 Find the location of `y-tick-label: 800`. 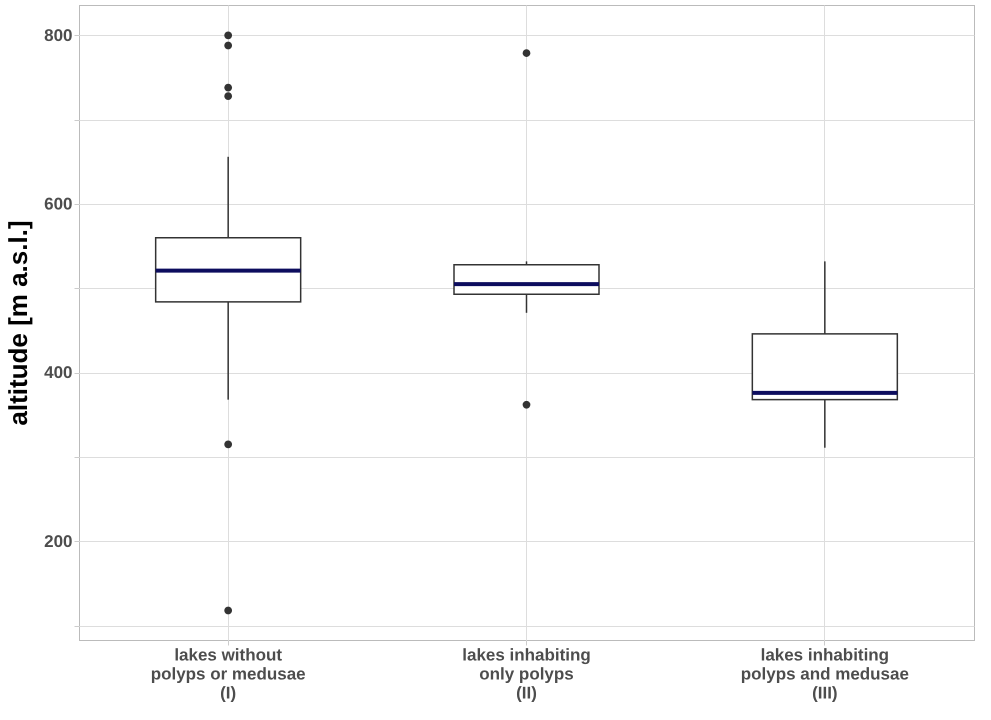

y-tick-label: 800 is located at coordinates (58, 35).